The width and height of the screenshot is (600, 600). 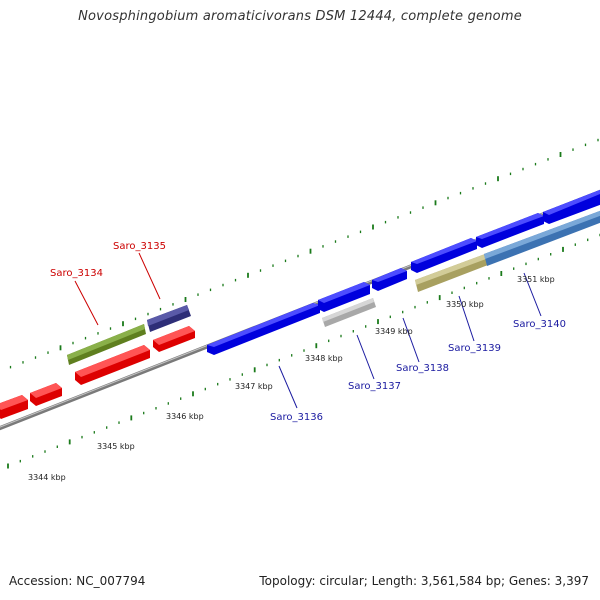 I want to click on tick-label-3348: 3348 kbp, so click(x=324, y=358).